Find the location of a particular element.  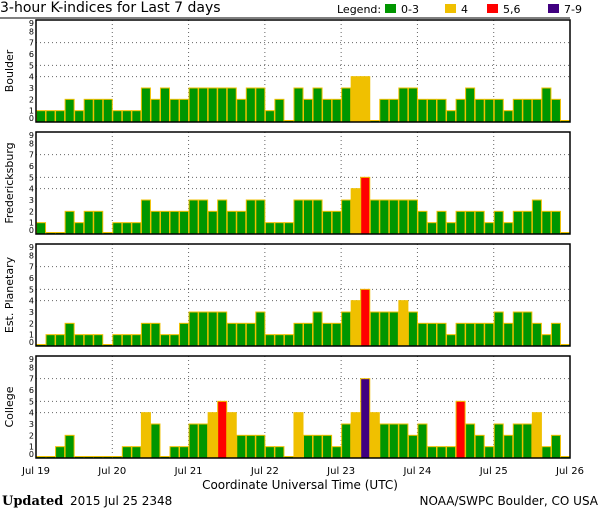

legend-entry-label: 5,6 is located at coordinates (512, 9).